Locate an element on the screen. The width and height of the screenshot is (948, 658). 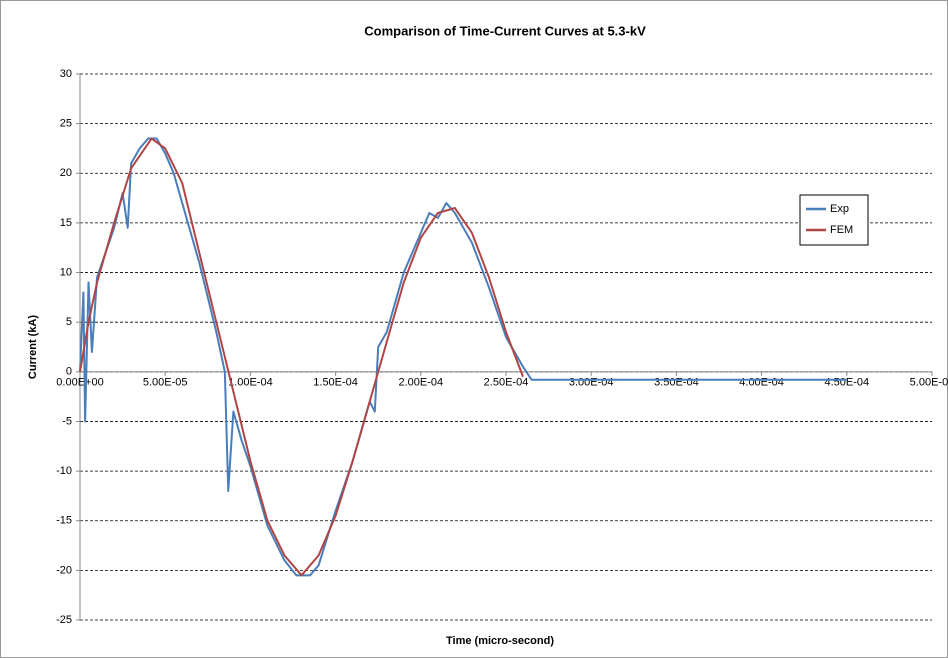
x-tick-label: 4.50E-04 is located at coordinates (846, 383).